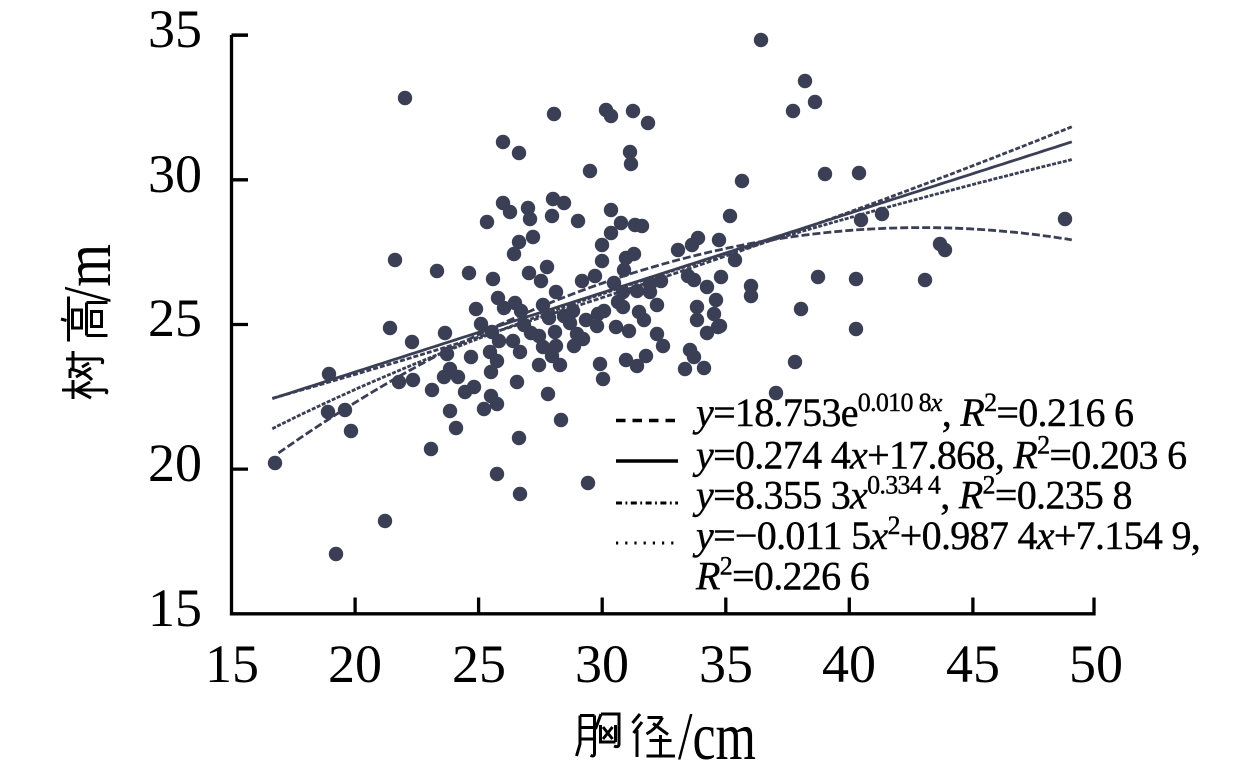  What do you see at coordinates (717, 736) in the screenshot?
I see `svg-text: /cm` at bounding box center [717, 736].